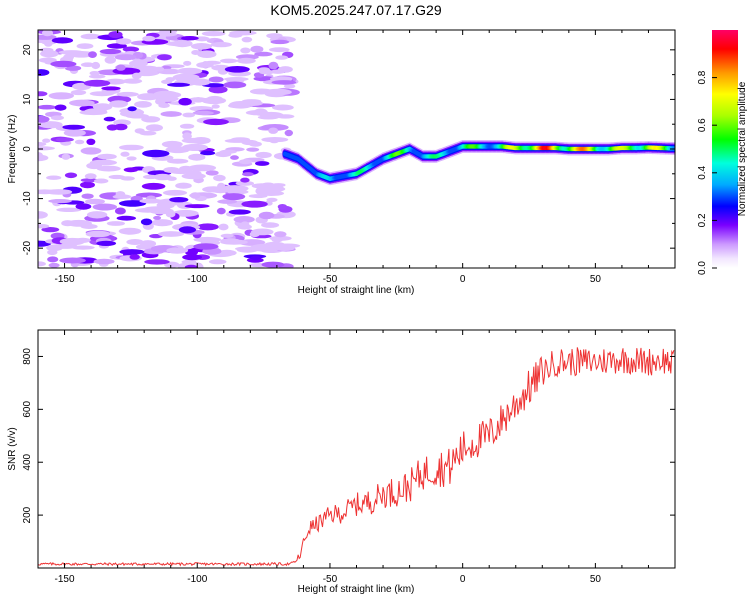 The image size is (750, 600). Describe the element at coordinates (197, 579) in the screenshot. I see `x-tick-label: -100` at that location.